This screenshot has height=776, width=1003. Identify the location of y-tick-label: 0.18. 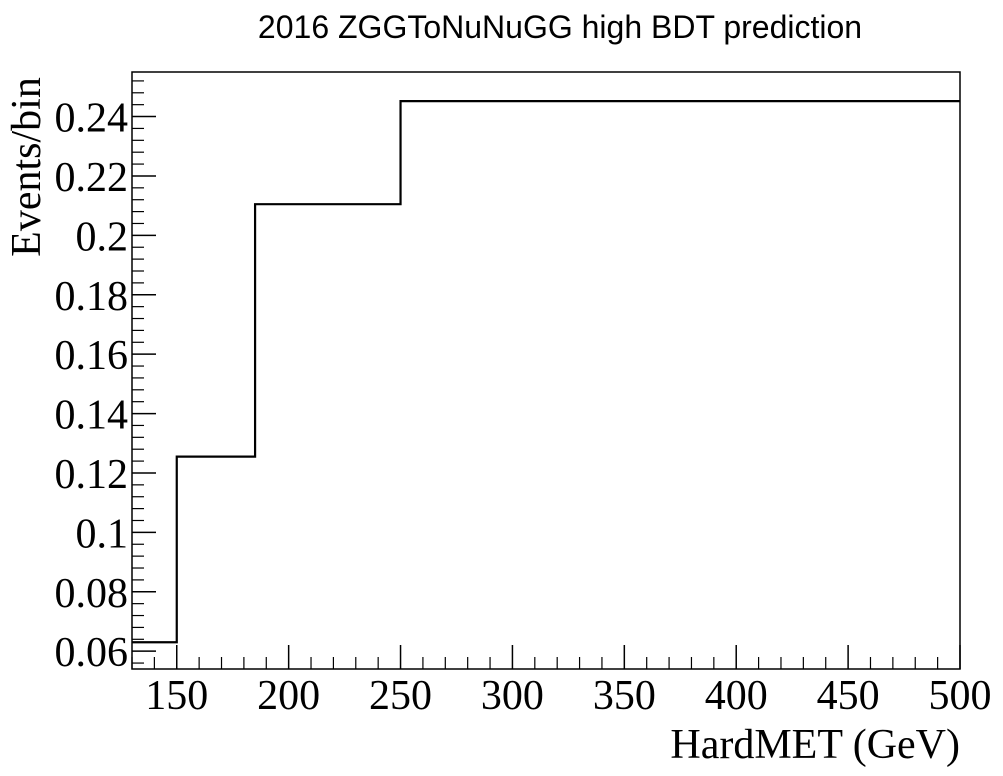
(92, 297).